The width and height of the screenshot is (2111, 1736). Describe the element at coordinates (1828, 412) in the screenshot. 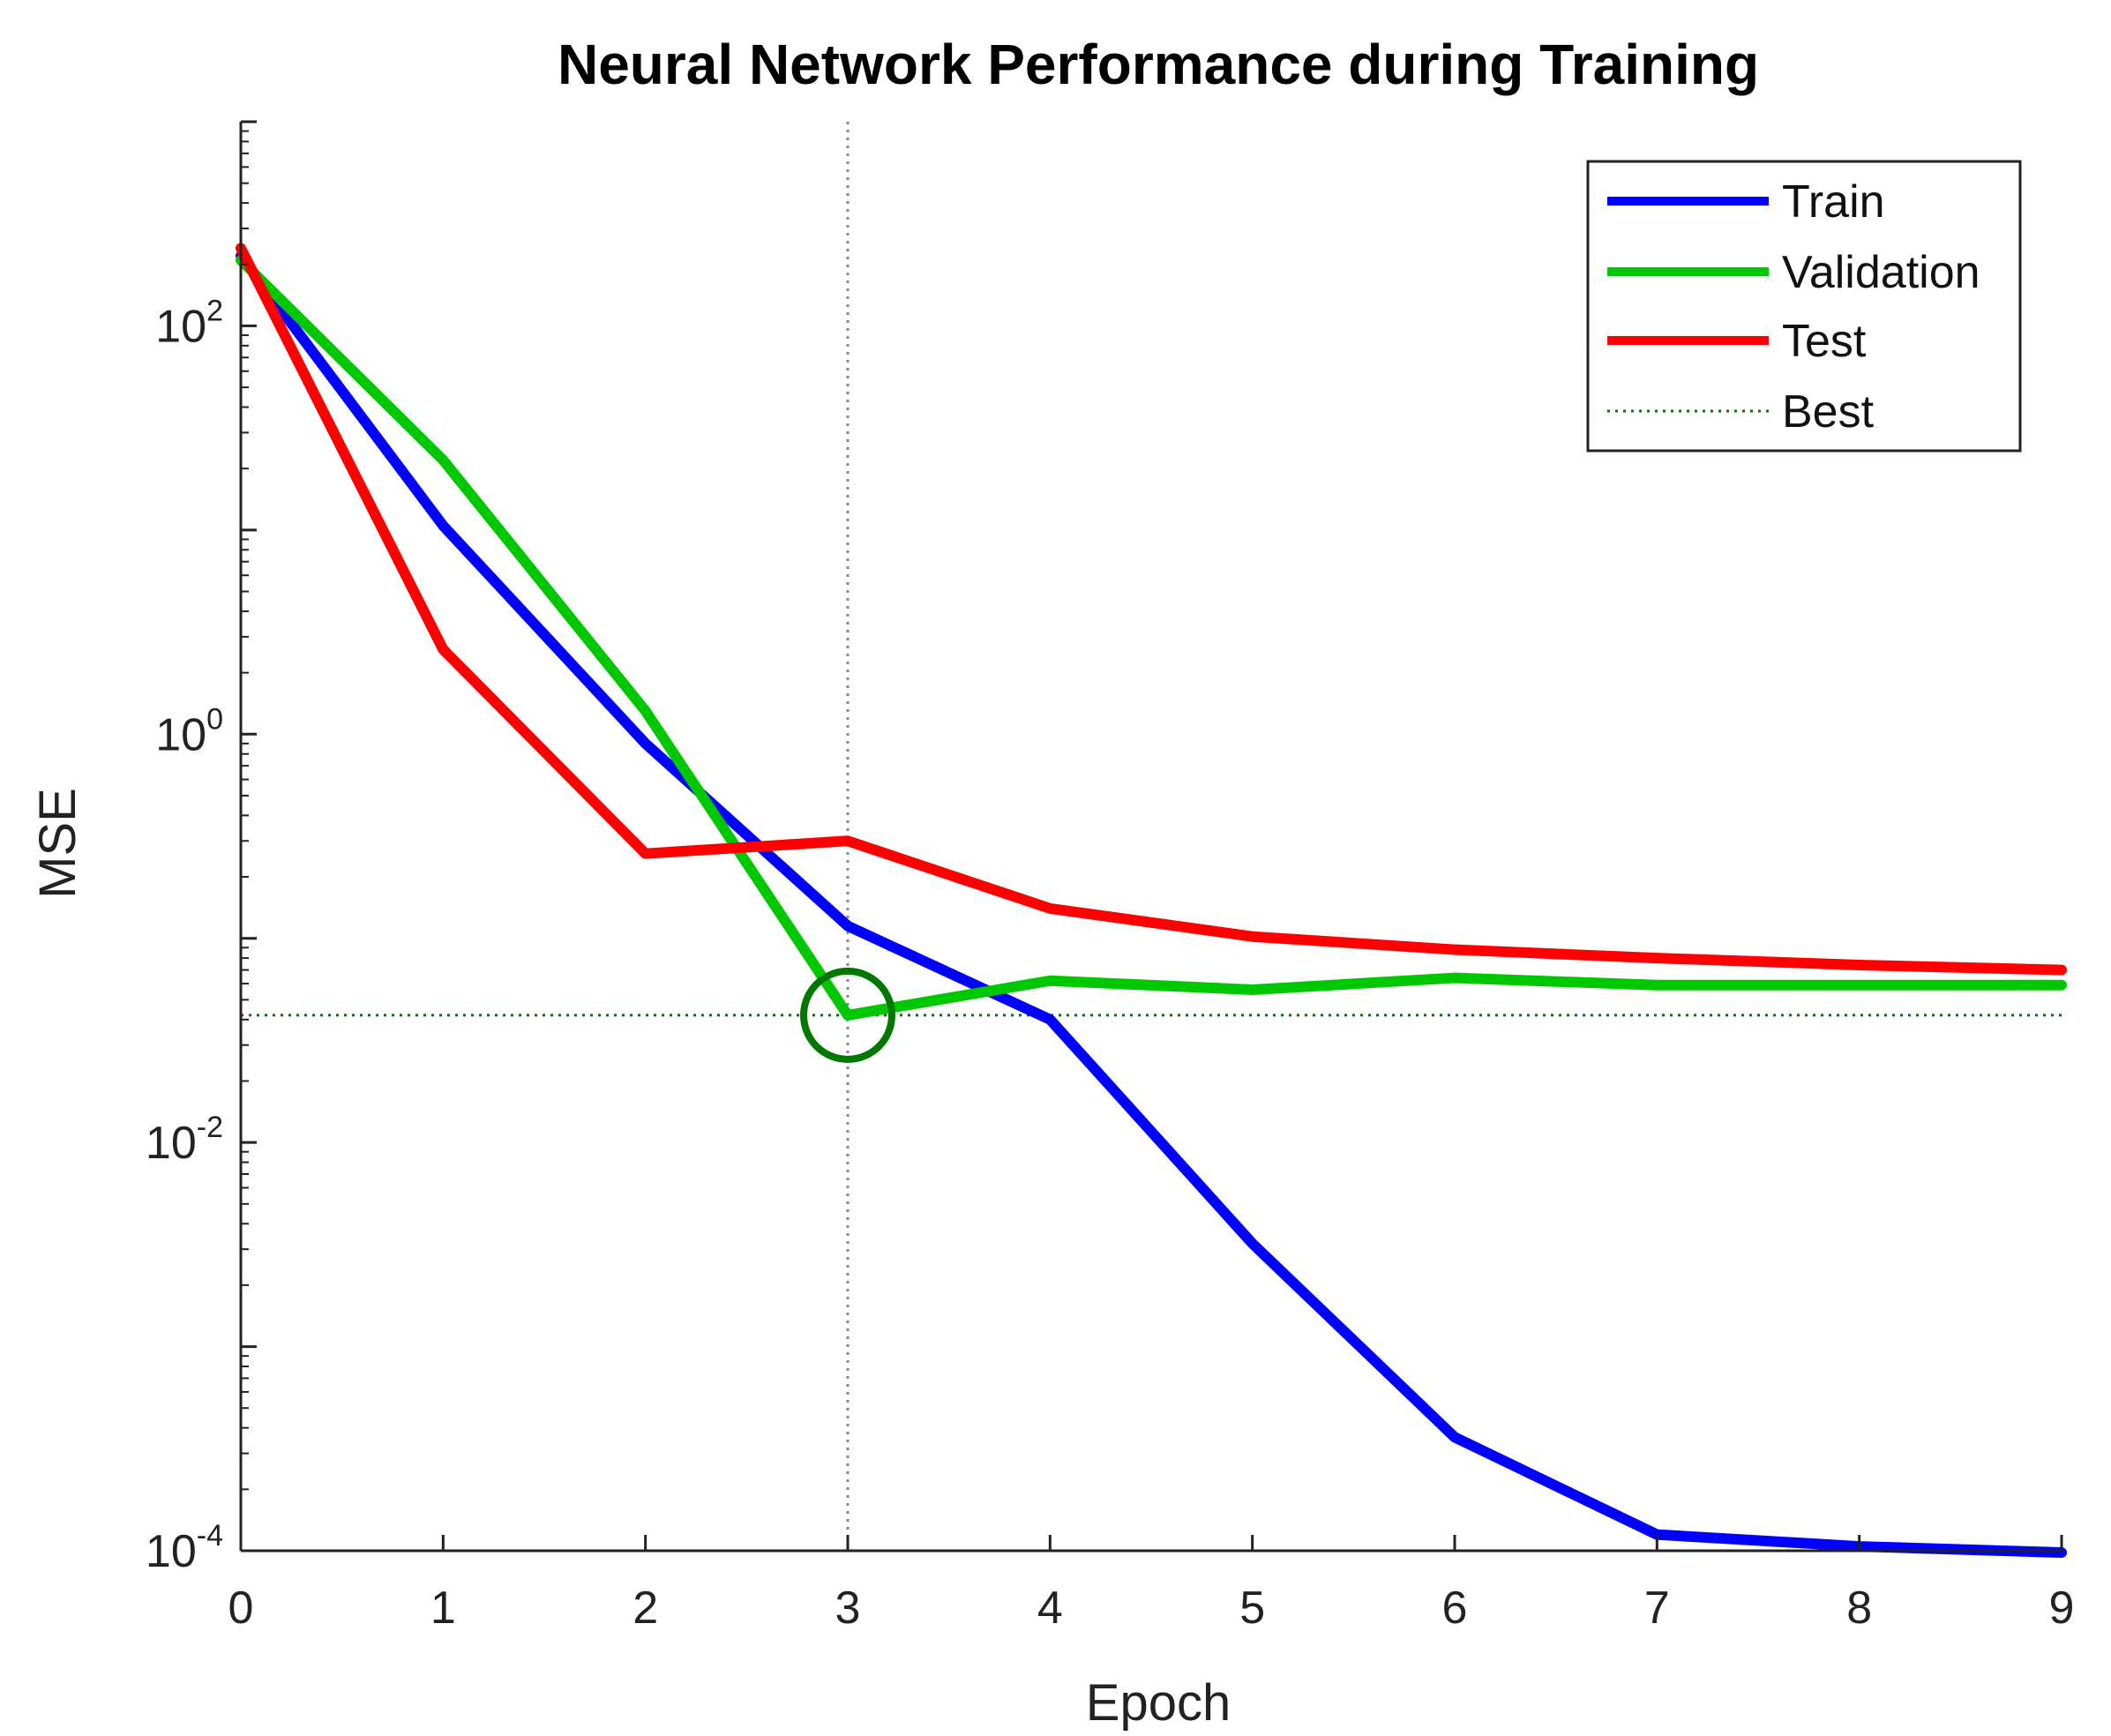

I see `legend-label-best: Best` at that location.